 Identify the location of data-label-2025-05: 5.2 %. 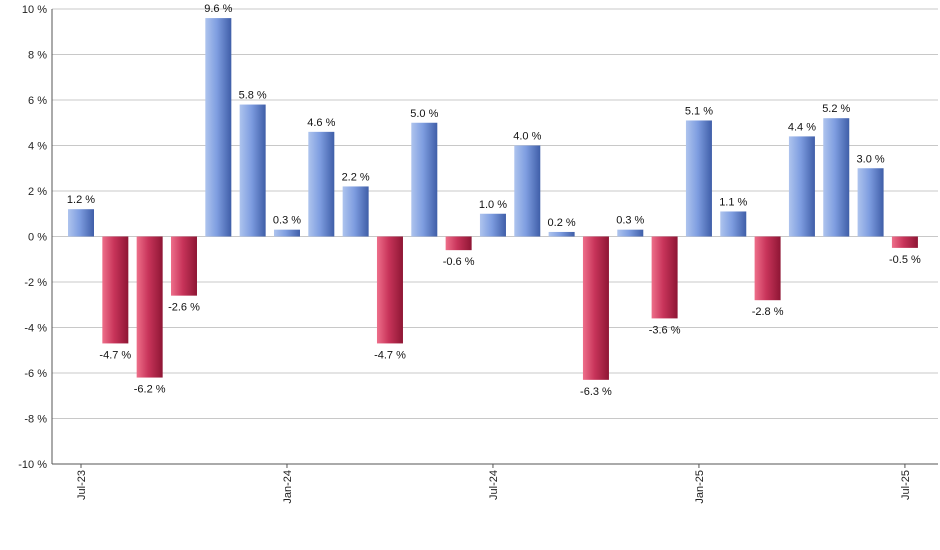
(836, 109).